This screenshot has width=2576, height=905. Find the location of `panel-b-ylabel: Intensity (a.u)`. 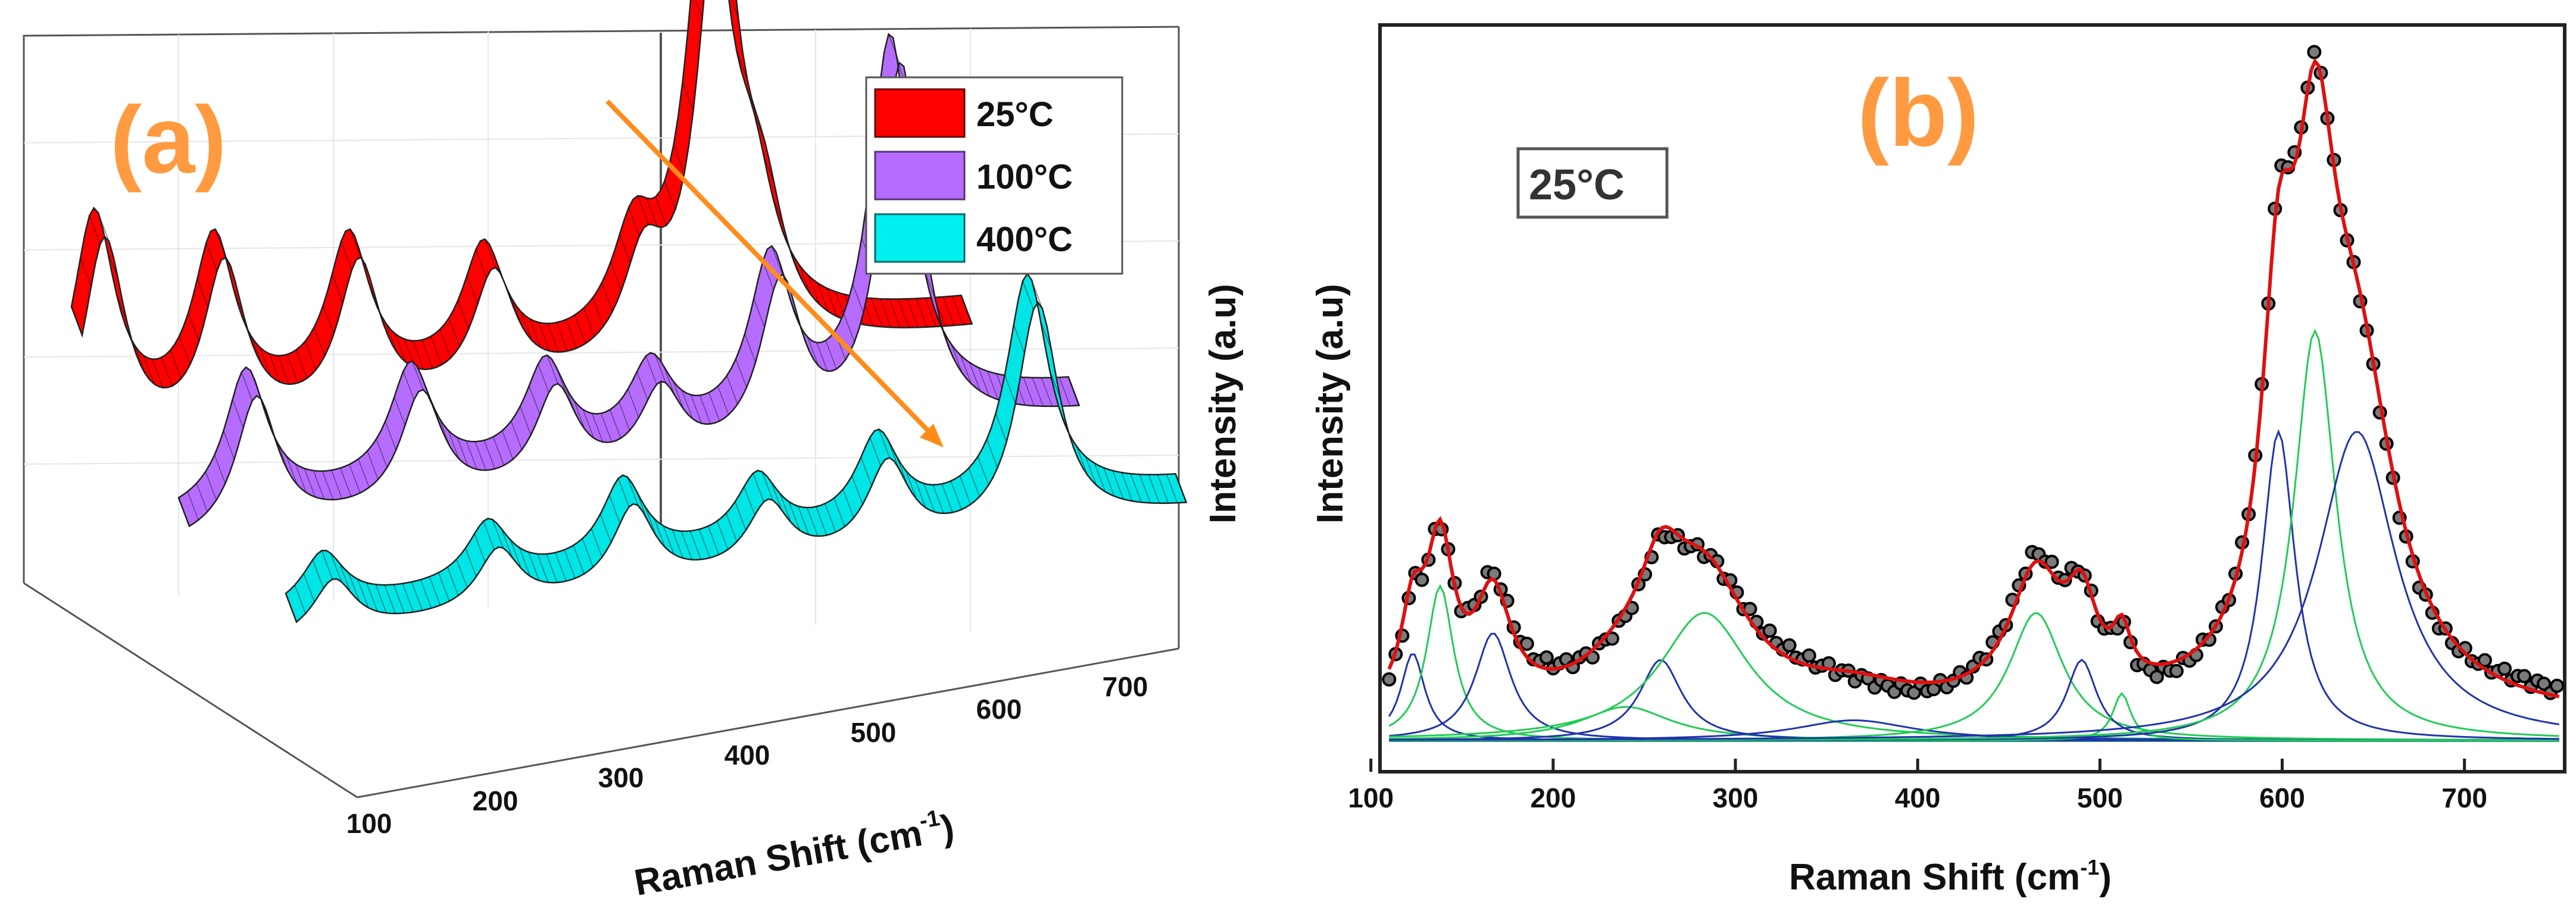

panel-b-ylabel: Intensity (a.u) is located at coordinates (1330, 404).